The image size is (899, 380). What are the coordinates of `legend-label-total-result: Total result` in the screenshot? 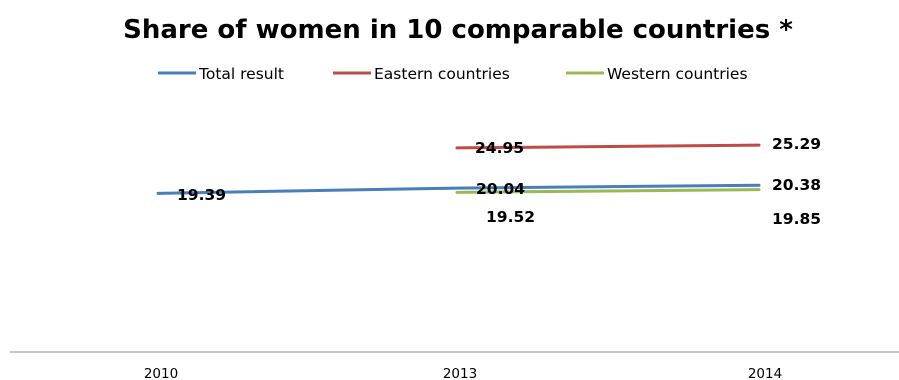 It's located at (241, 74).